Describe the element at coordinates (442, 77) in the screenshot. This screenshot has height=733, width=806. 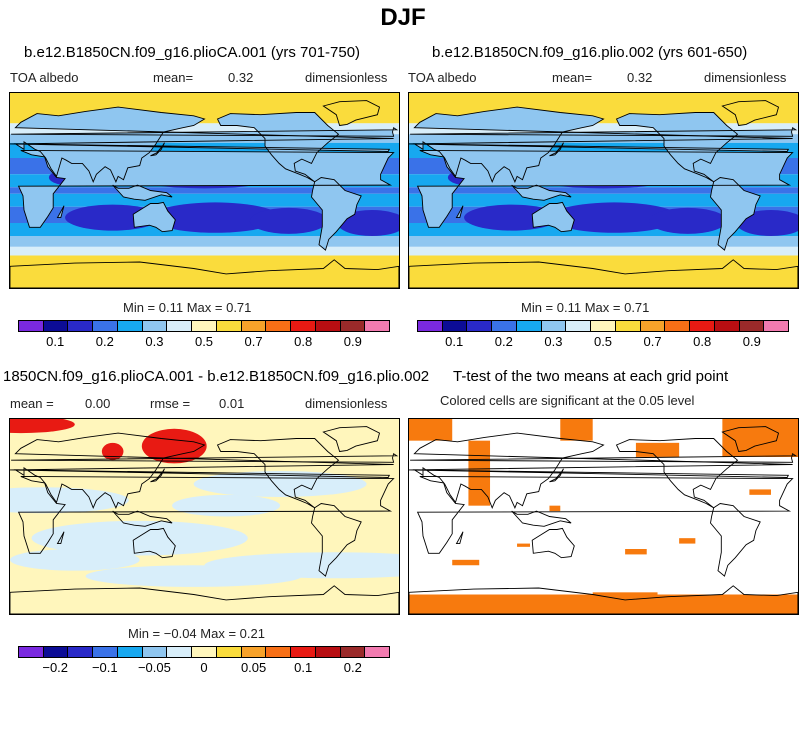
I see `panel2-variable: TOA albedo` at that location.